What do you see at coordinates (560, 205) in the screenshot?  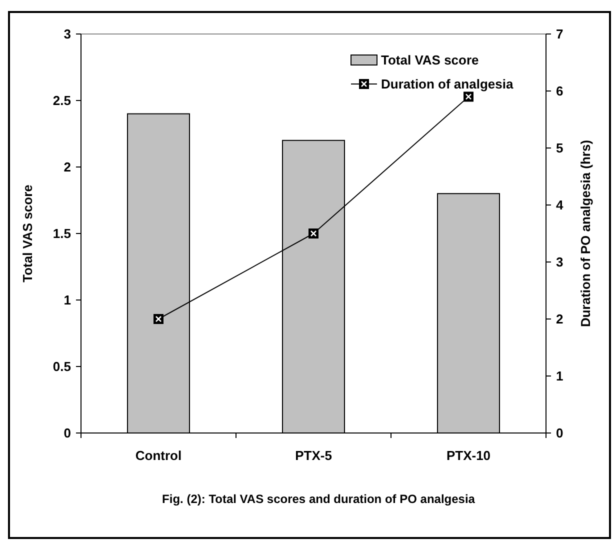 I see `y2-tick-label: 4` at bounding box center [560, 205].